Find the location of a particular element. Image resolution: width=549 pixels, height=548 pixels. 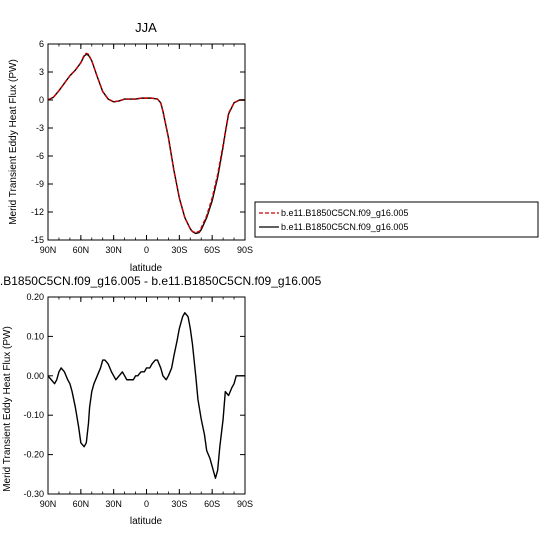

top-xtick-label: 90S is located at coordinates (245, 250).